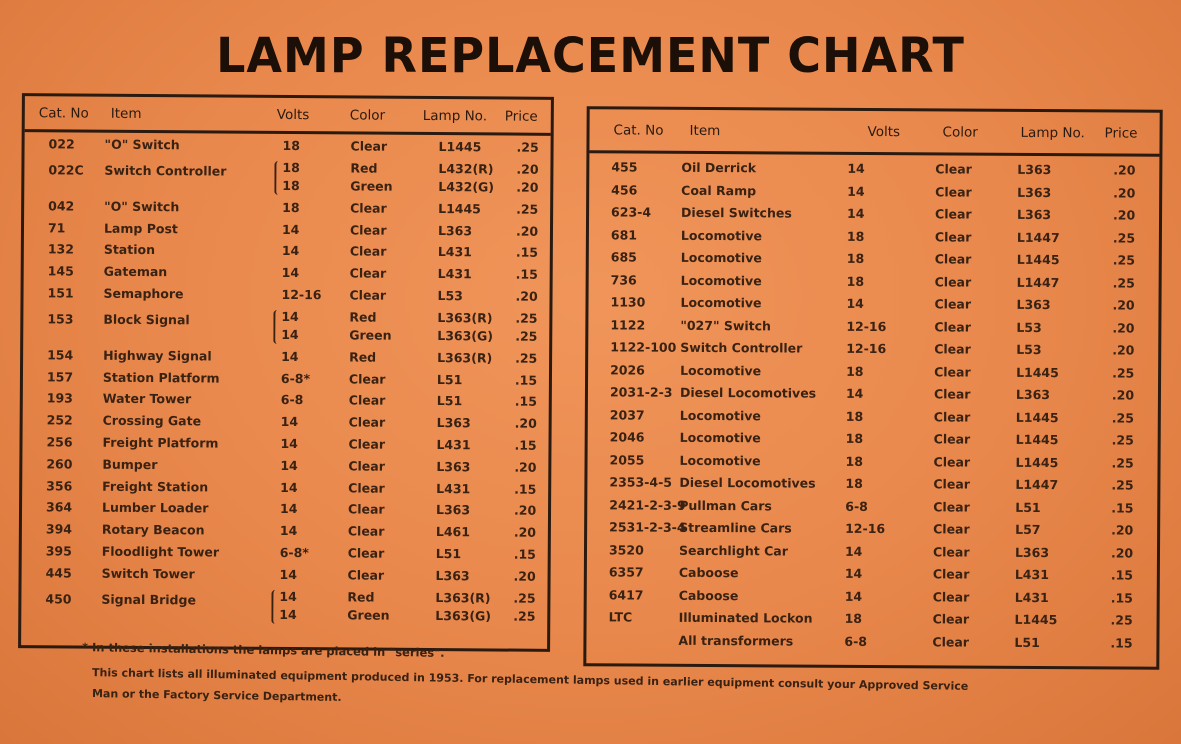  I want to click on item-cell: Lamp Post, so click(140, 228).